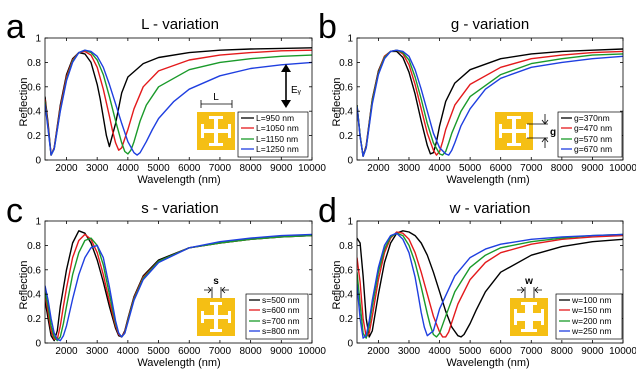 The image size is (636, 371). I want to click on x-tick-label-a-5: 7000, so click(220, 168).